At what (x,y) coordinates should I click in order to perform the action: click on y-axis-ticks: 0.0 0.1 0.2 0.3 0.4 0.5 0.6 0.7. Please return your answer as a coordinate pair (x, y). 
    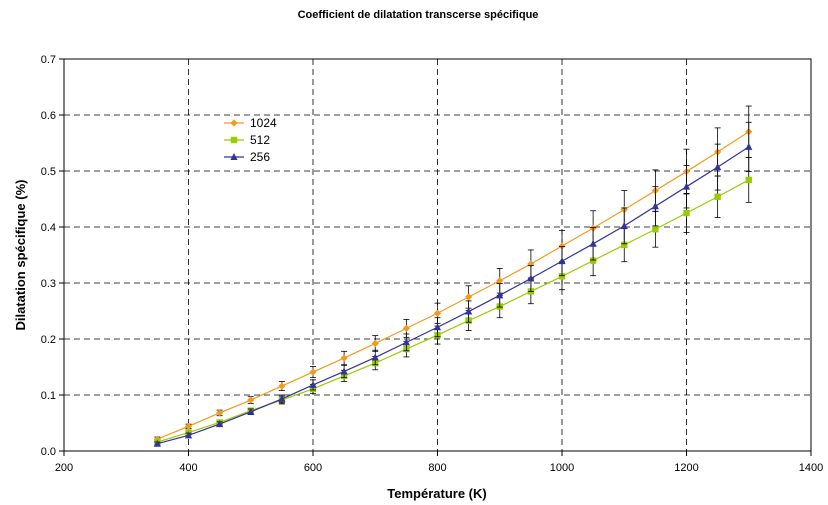
    Looking at the image, I should click on (52, 256).